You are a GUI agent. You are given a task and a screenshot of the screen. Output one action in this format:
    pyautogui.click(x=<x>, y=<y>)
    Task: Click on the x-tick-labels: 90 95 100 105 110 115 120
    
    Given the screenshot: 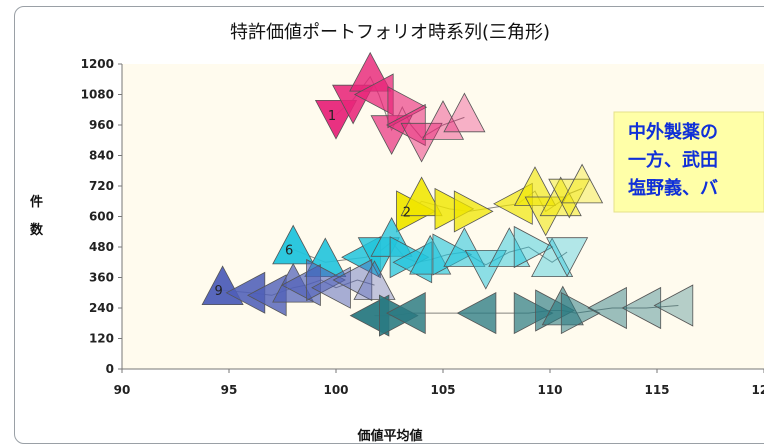 What is the action you would take?
    pyautogui.click(x=439, y=383)
    